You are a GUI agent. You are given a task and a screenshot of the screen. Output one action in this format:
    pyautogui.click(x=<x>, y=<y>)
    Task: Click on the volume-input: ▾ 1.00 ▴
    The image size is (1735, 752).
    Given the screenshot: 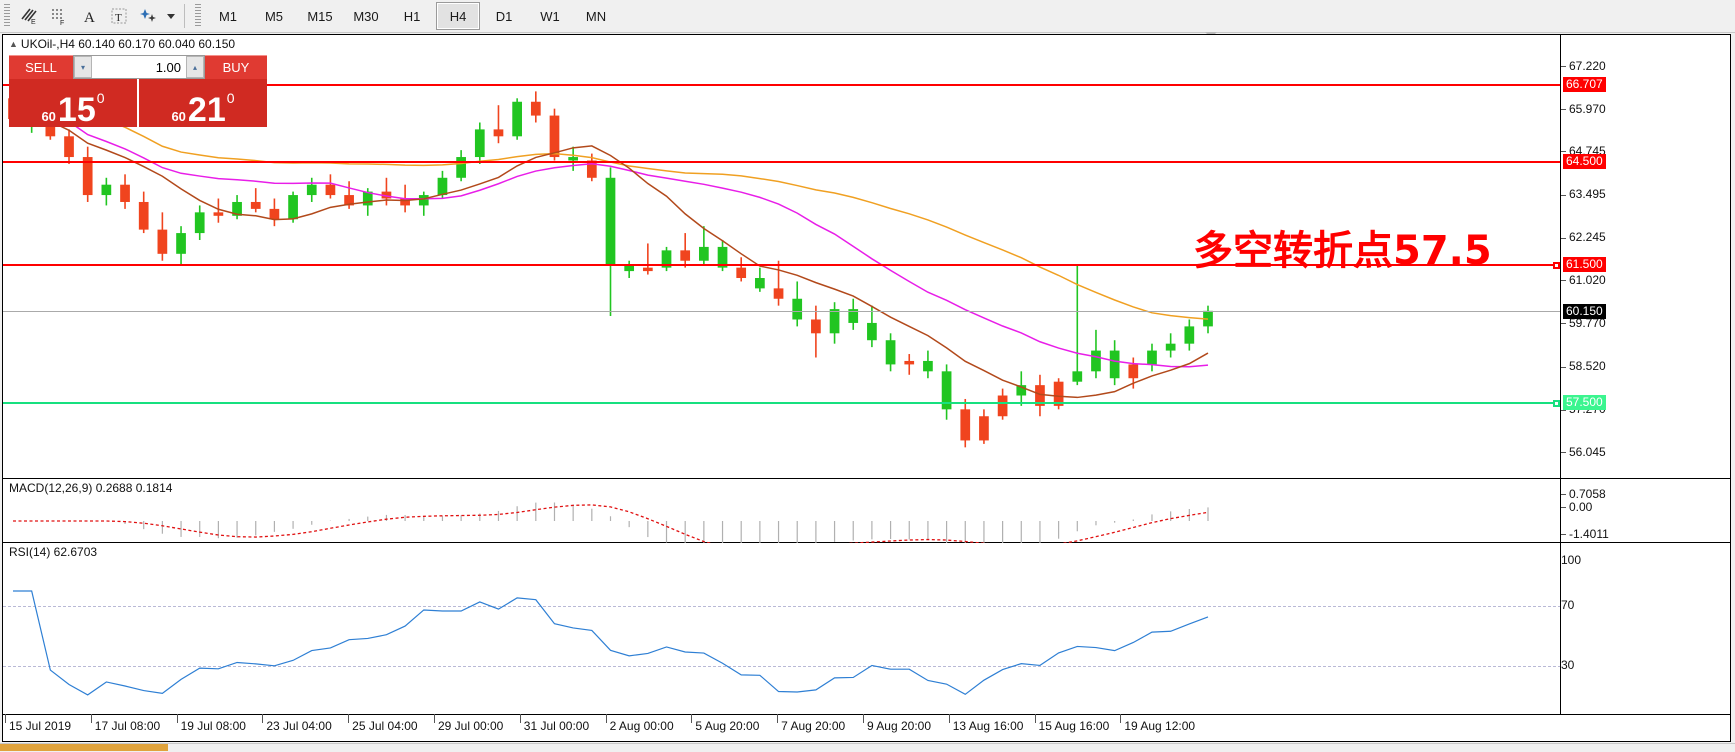 What is the action you would take?
    pyautogui.click(x=139, y=67)
    